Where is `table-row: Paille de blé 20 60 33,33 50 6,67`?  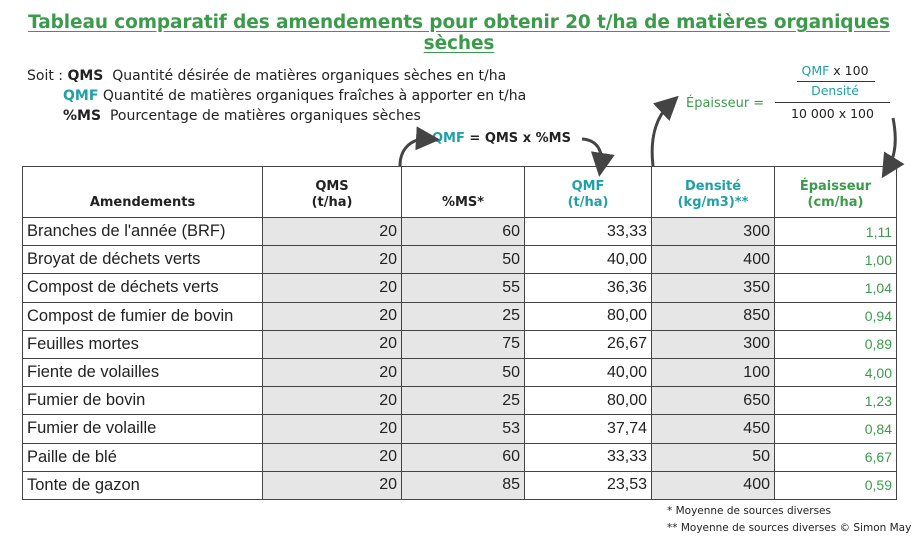 table-row: Paille de blé 20 60 33,33 50 6,67 is located at coordinates (459, 457).